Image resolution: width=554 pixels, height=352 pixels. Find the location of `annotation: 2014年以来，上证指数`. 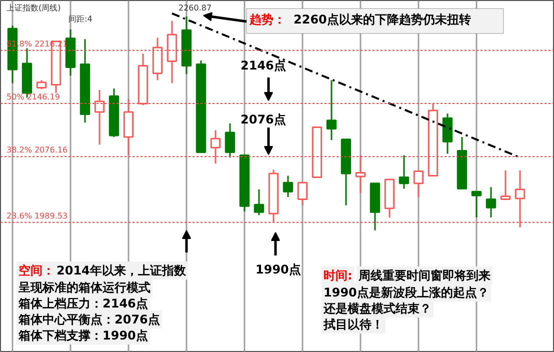

annotation: 2014年以来，上证指数 is located at coordinates (121, 271).